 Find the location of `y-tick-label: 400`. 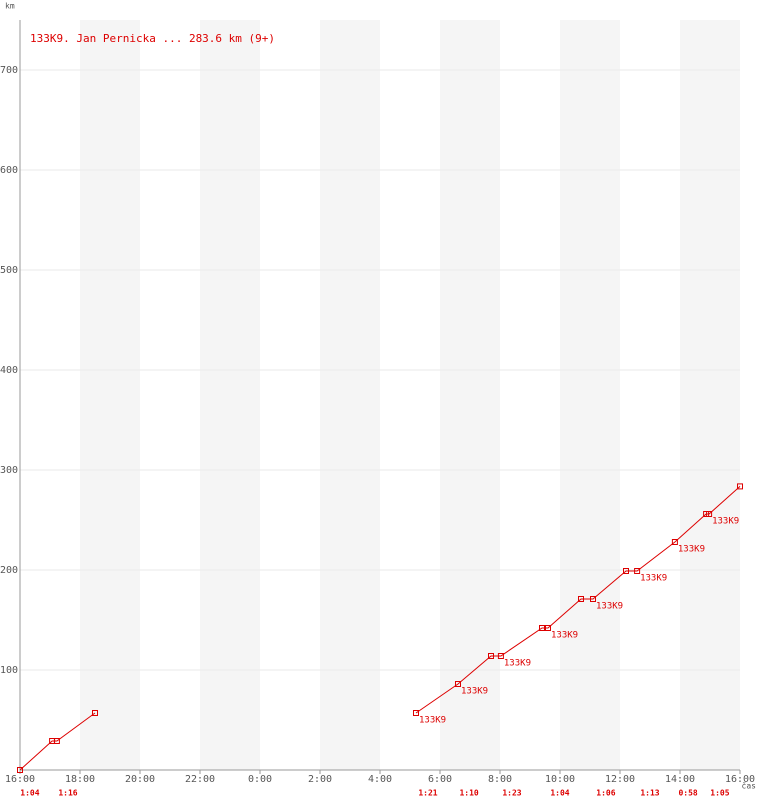

y-tick-label: 400 is located at coordinates (9, 370).